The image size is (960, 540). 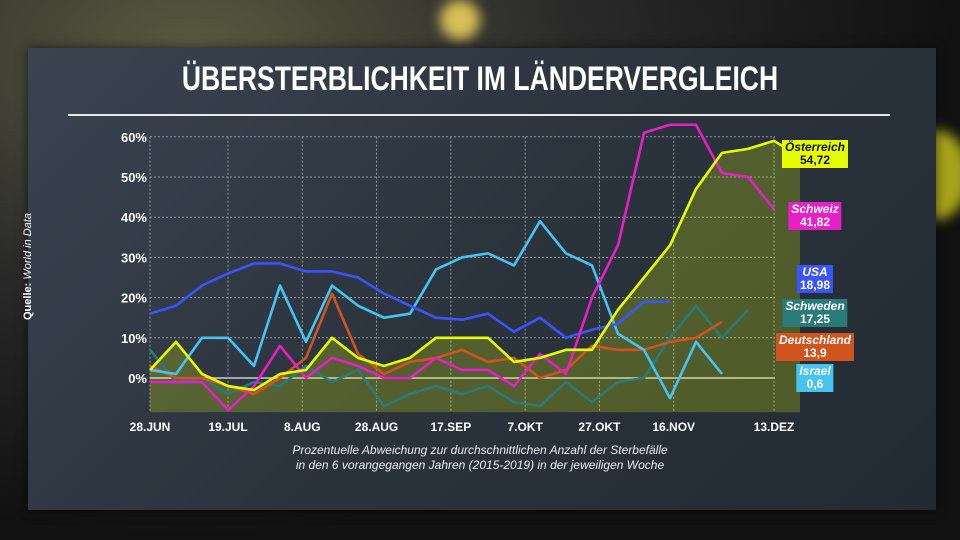 What do you see at coordinates (815, 222) in the screenshot?
I see `series-last-value: 41,82` at bounding box center [815, 222].